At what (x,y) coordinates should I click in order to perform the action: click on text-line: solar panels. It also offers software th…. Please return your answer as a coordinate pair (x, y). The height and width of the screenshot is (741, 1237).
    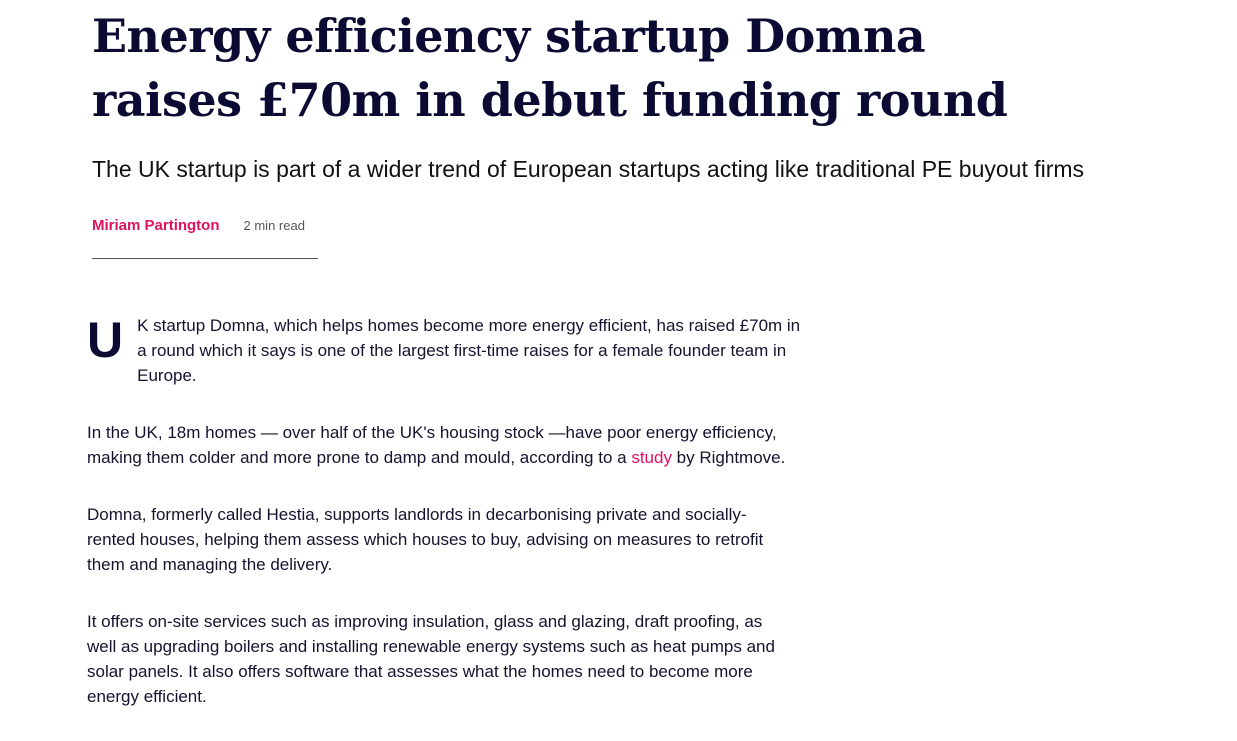
    Looking at the image, I should click on (420, 671).